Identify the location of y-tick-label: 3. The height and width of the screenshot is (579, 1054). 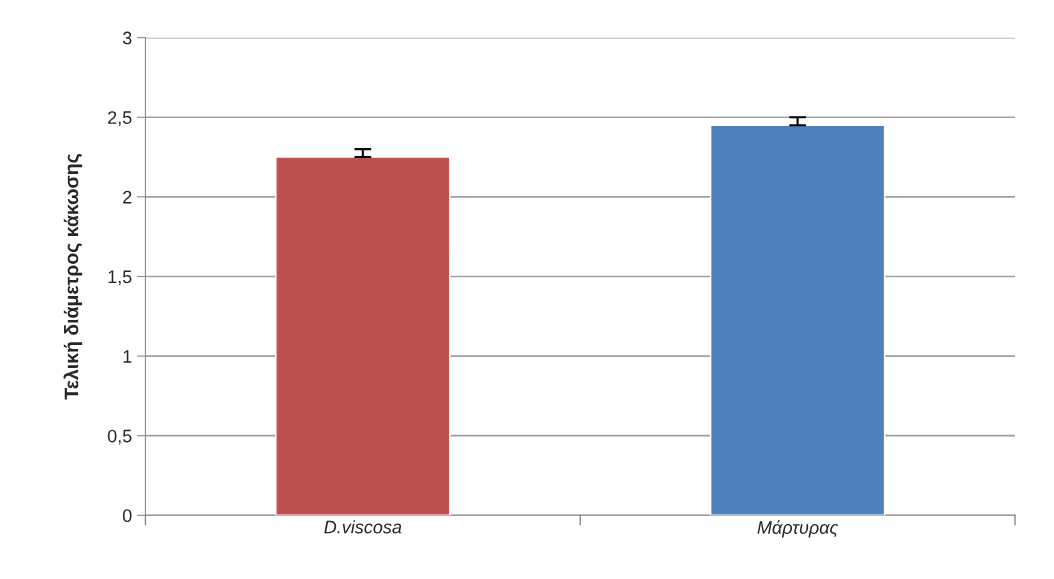
(127, 38).